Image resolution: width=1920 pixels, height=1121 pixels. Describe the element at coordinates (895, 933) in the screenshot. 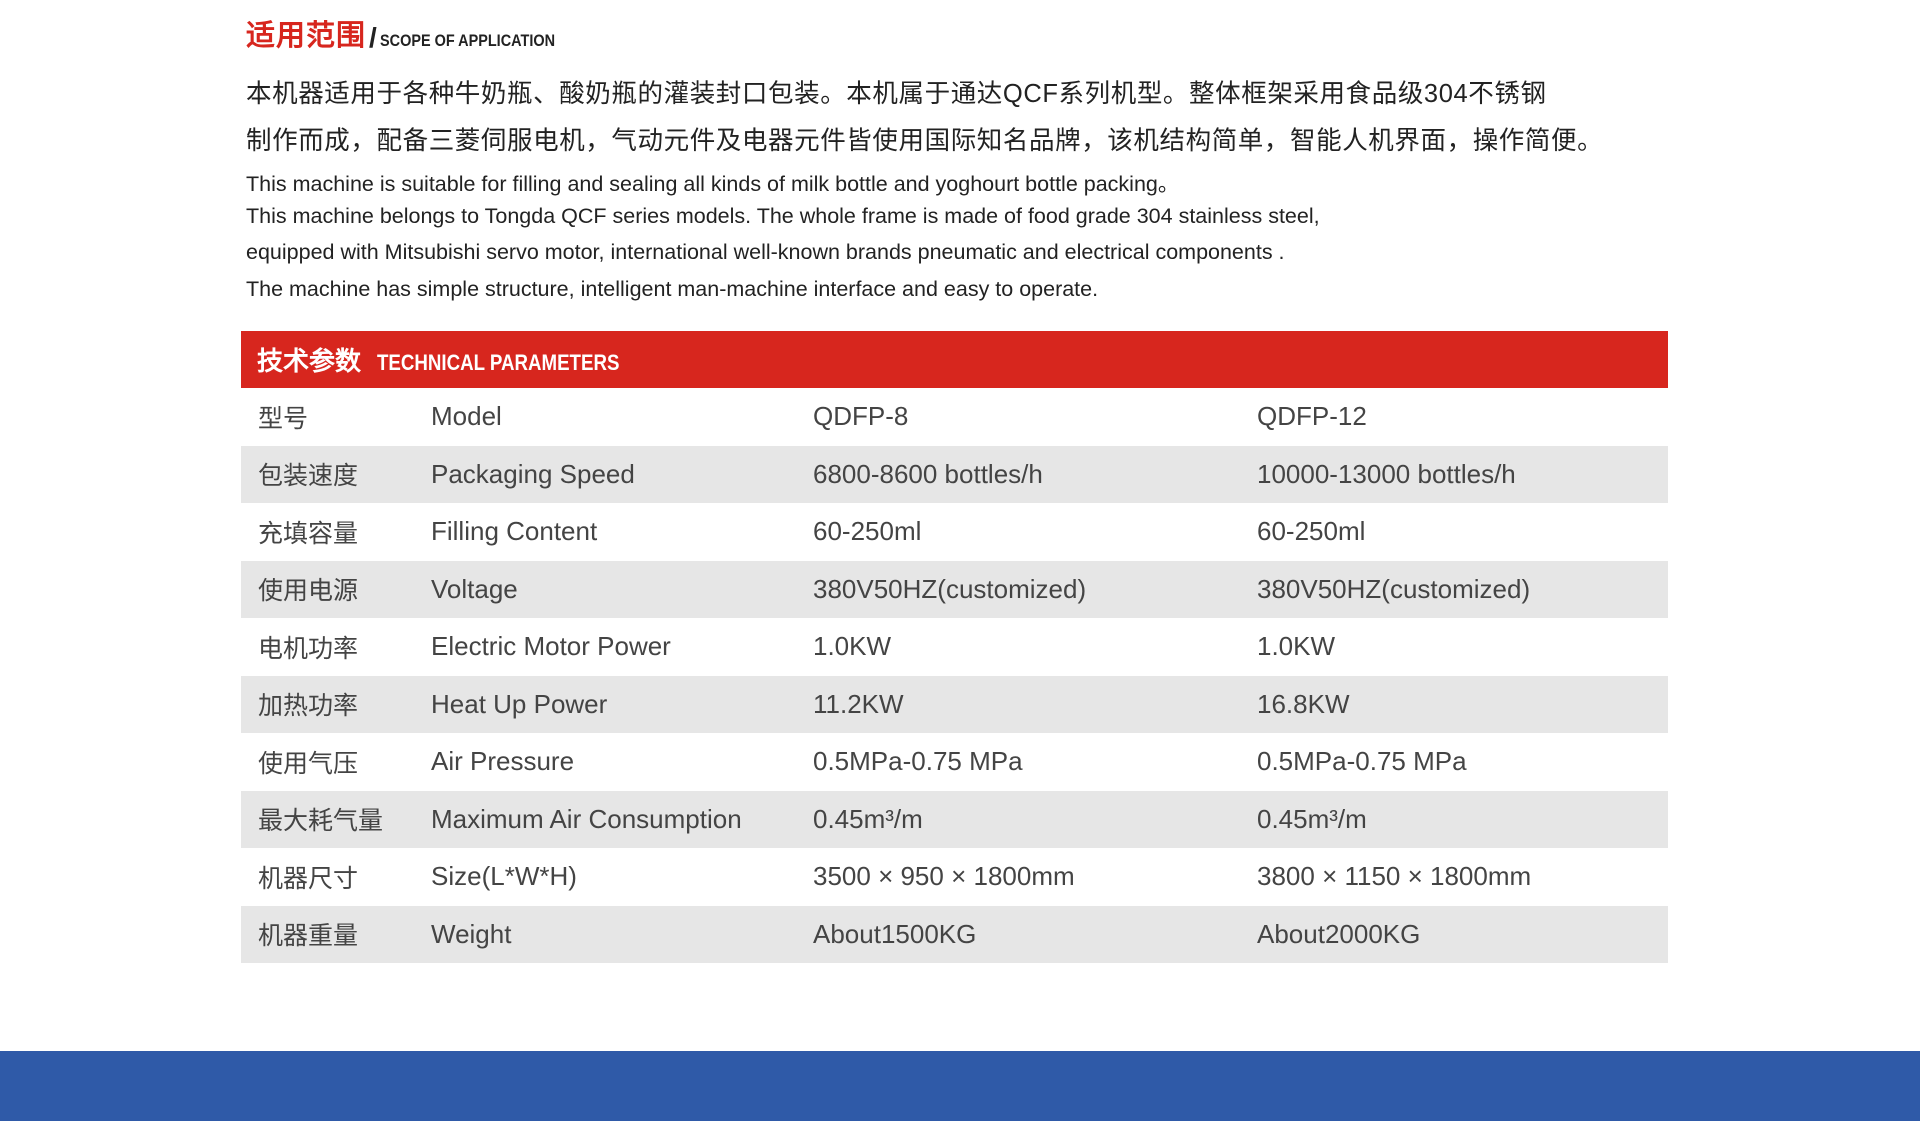

I see `value-qdfp8: About1500KG` at that location.